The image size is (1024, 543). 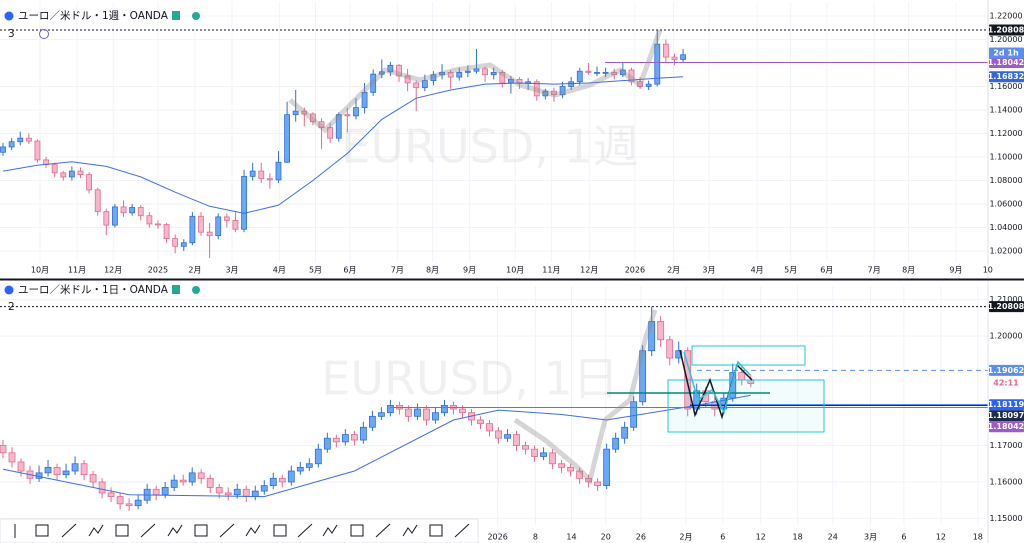 I want to click on y-tick-label: 1.06000, so click(x=1005, y=203).